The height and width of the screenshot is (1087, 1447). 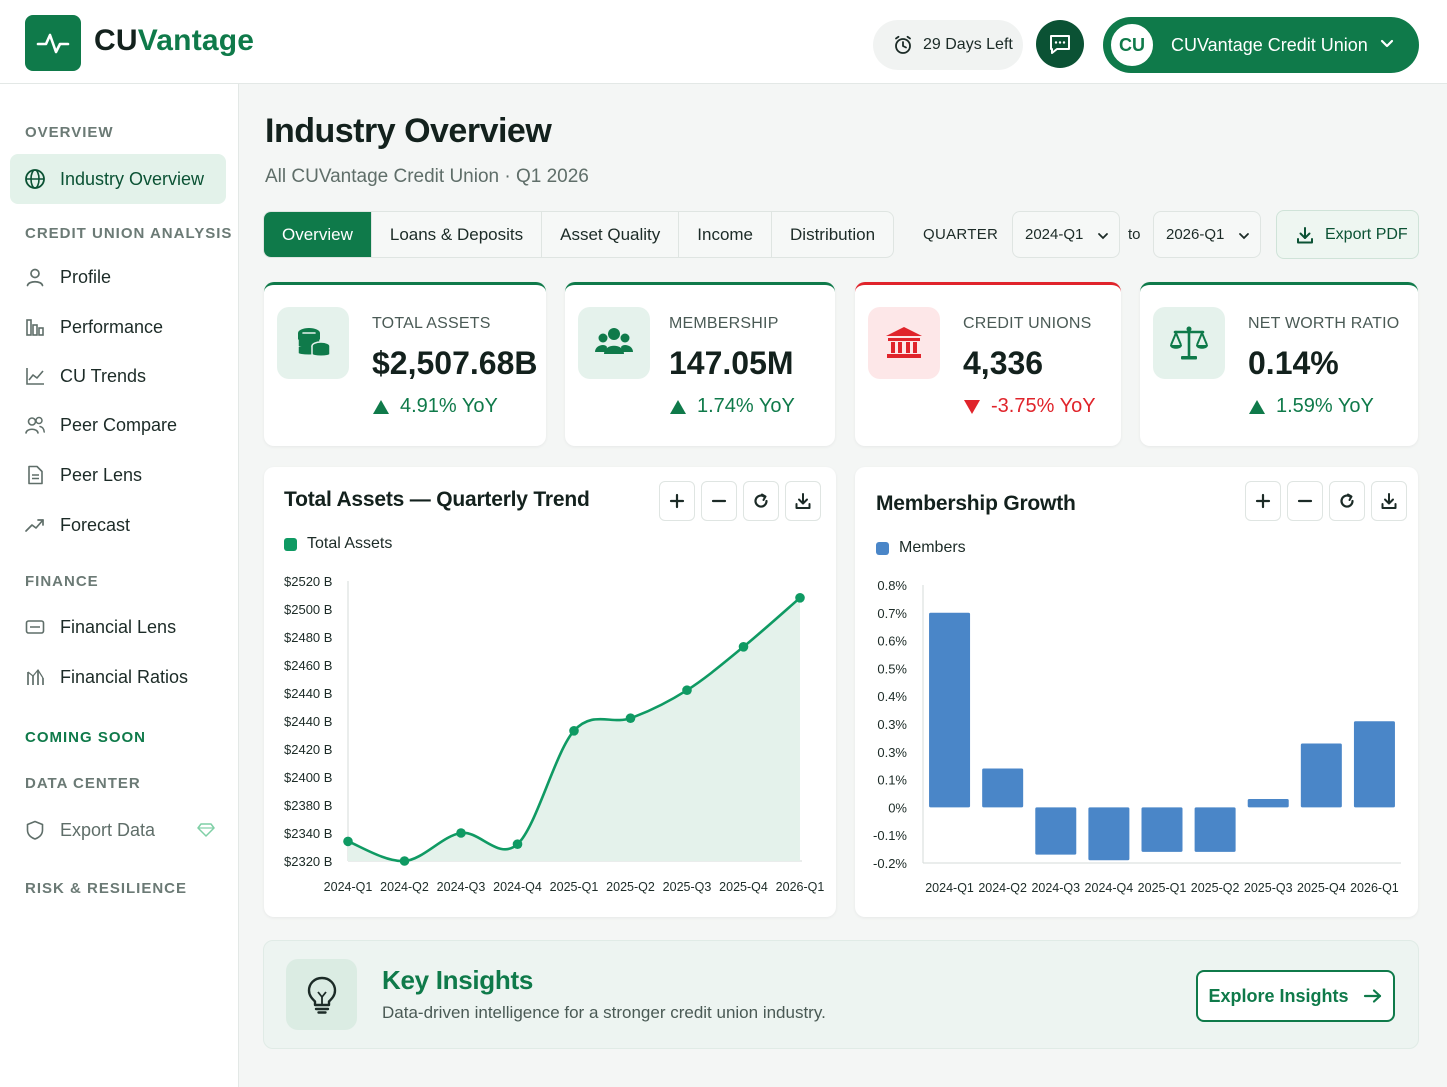 I want to click on tab-income: Income, so click(x=726, y=234).